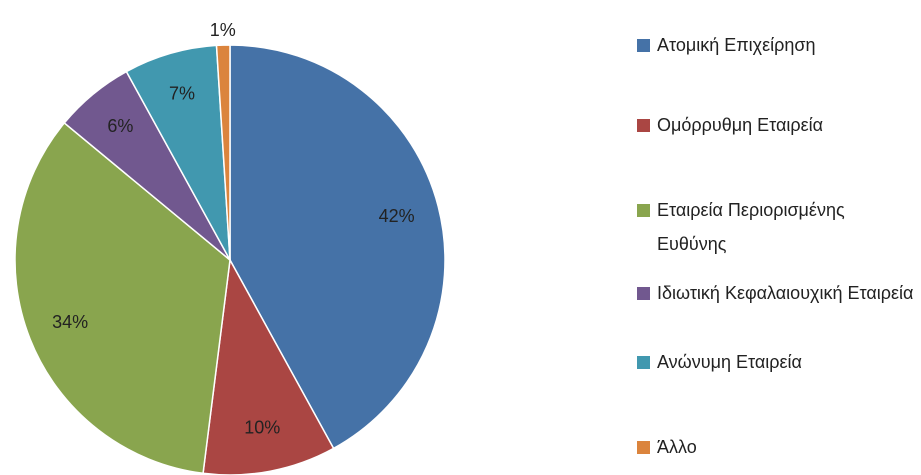 The height and width of the screenshot is (475, 921). I want to click on legend-label: Ιδιωτική Κεφαλαιουχική Εταιρεία, so click(785, 293).